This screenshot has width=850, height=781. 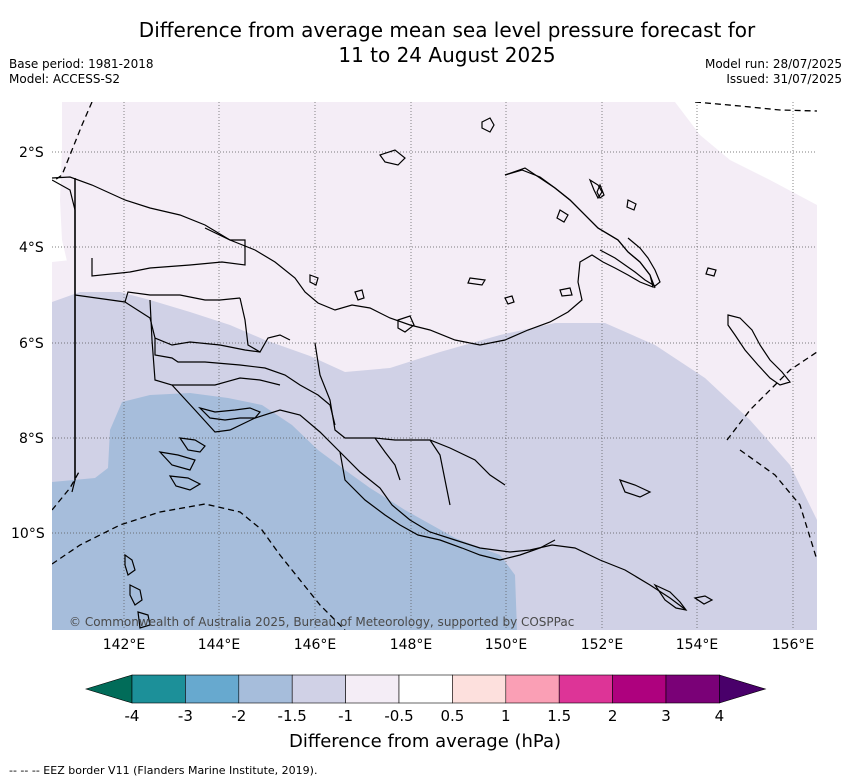 What do you see at coordinates (506, 716) in the screenshot?
I see `colorbar-tick-label: 1` at bounding box center [506, 716].